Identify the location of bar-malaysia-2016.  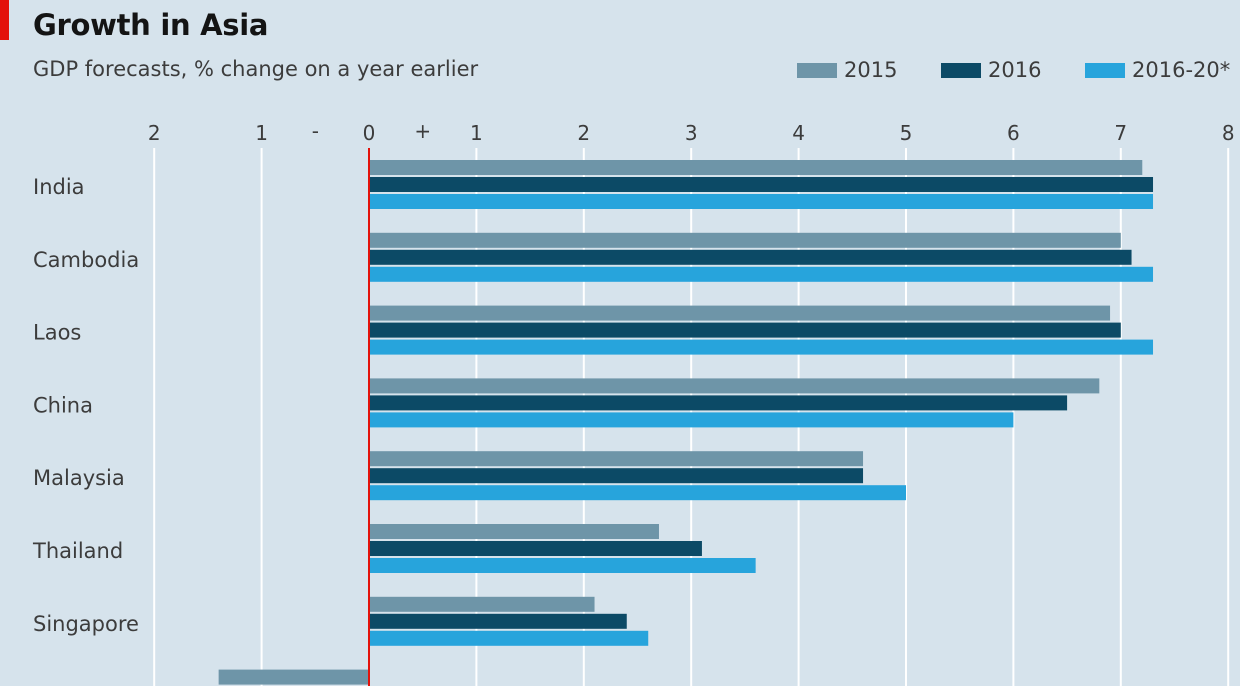
(616, 476).